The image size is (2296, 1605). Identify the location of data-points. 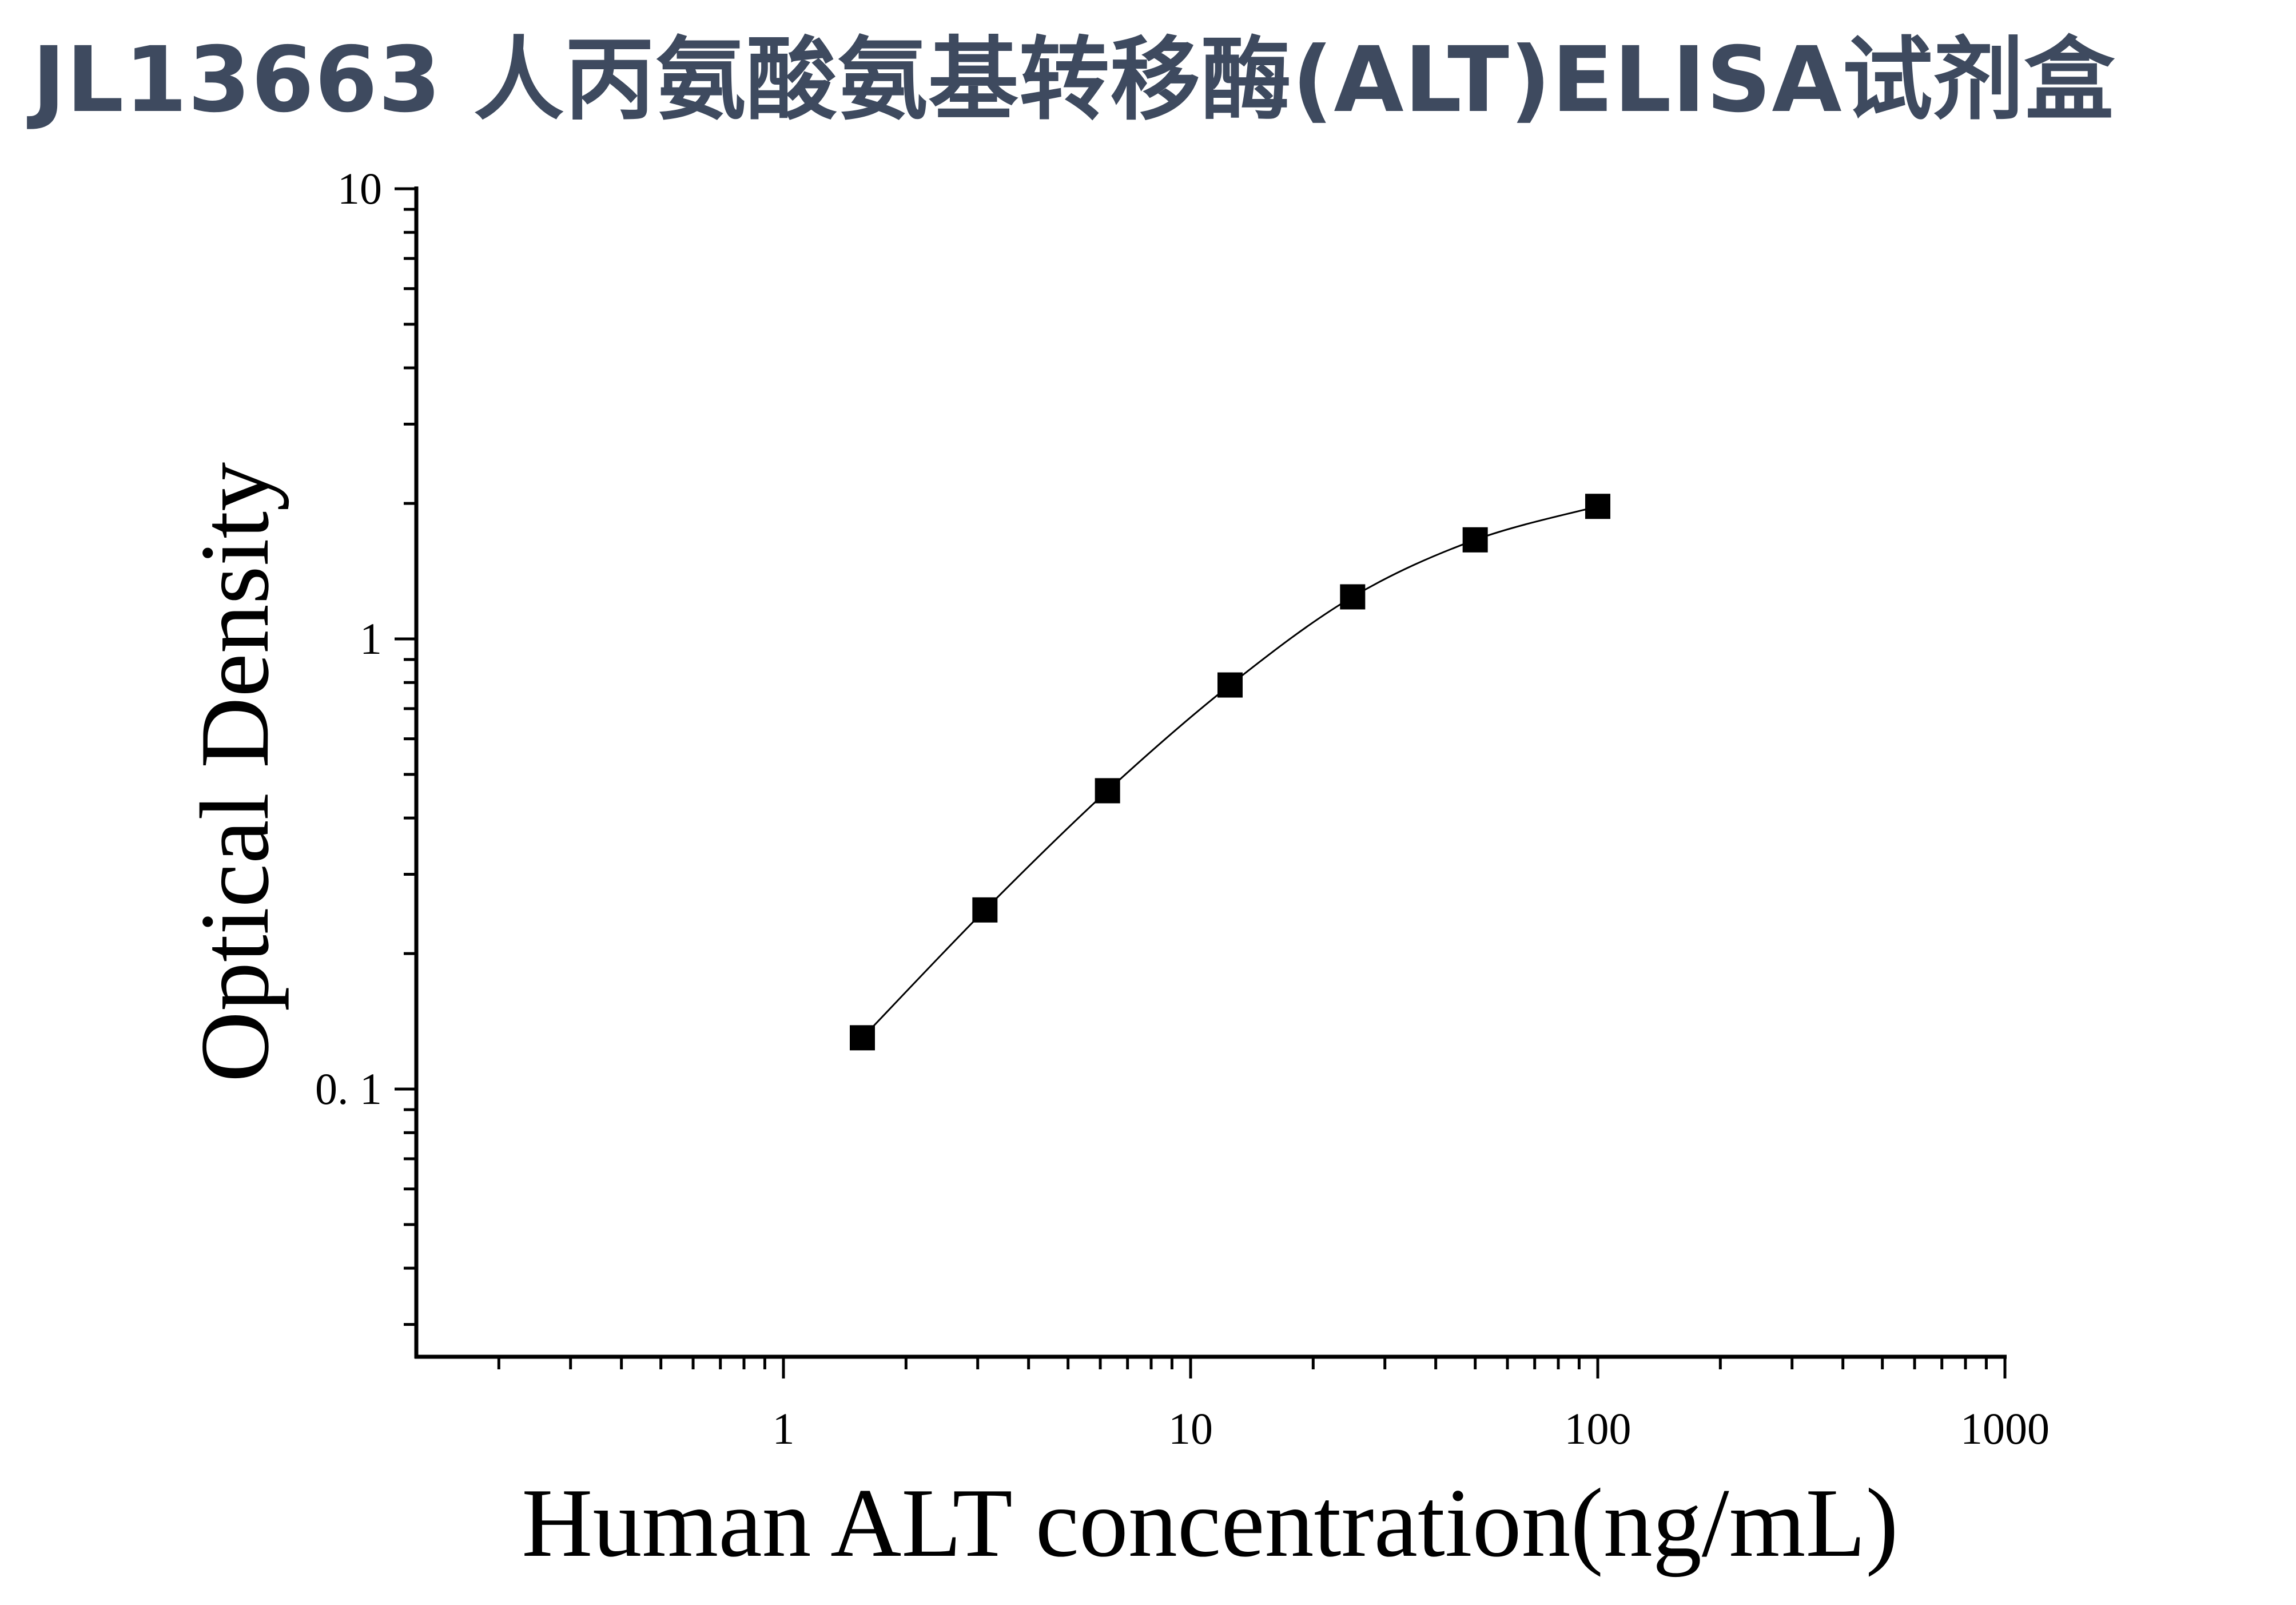
(1229, 772).